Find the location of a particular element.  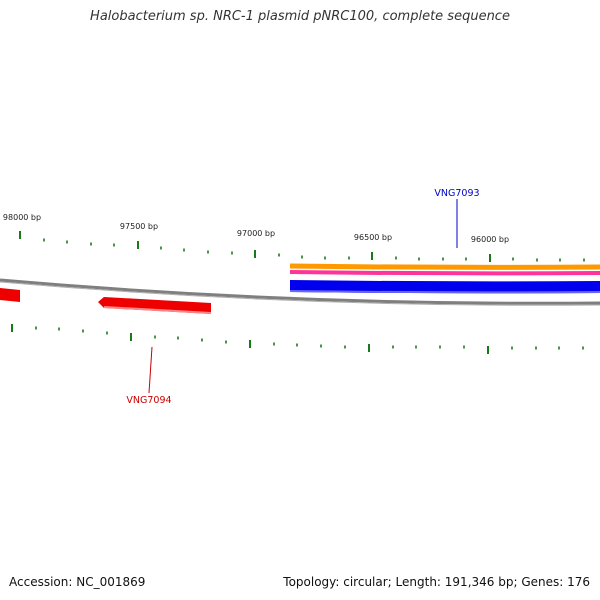

track-orange is located at coordinates (444, 266).